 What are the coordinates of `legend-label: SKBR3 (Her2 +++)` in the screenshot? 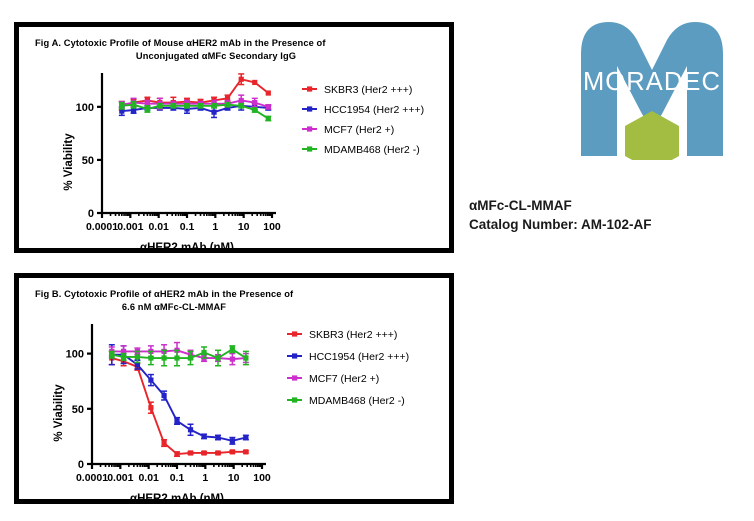 It's located at (353, 335).